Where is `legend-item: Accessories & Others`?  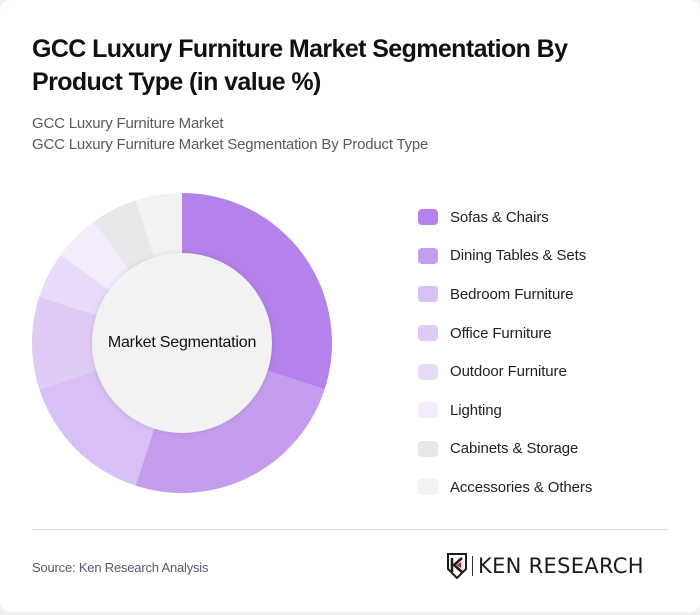 legend-item: Accessories & Others is located at coordinates (505, 487).